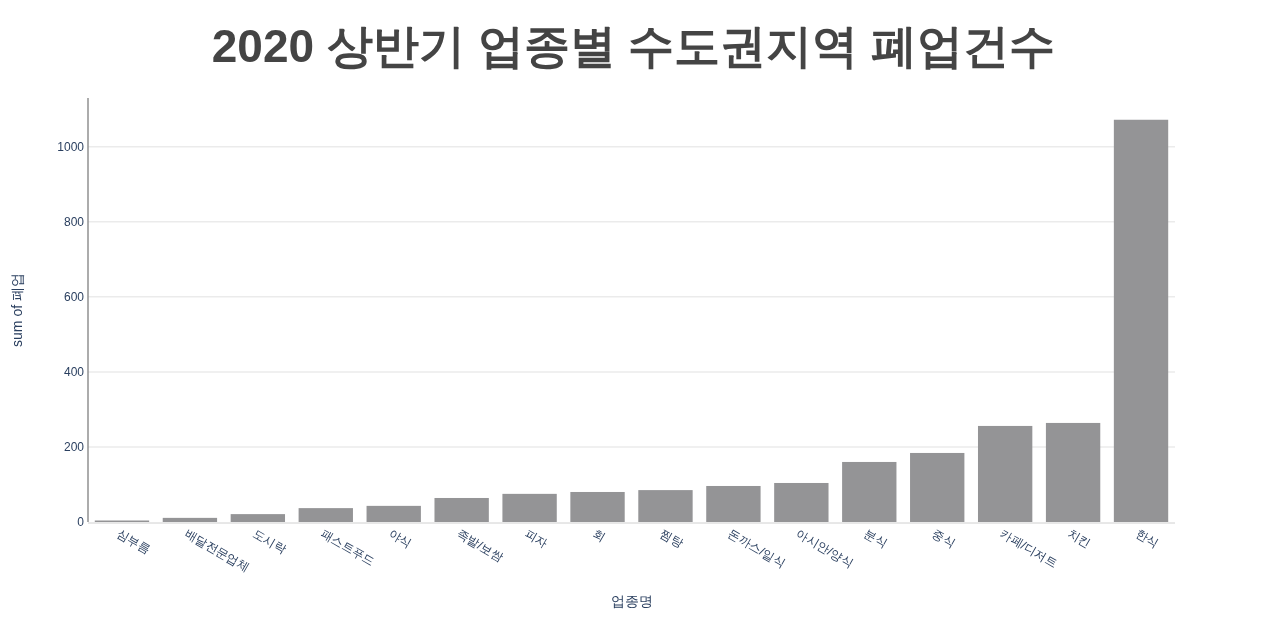 This screenshot has width=1265, height=620. I want to click on x-tick-label: 중식, so click(943, 538).